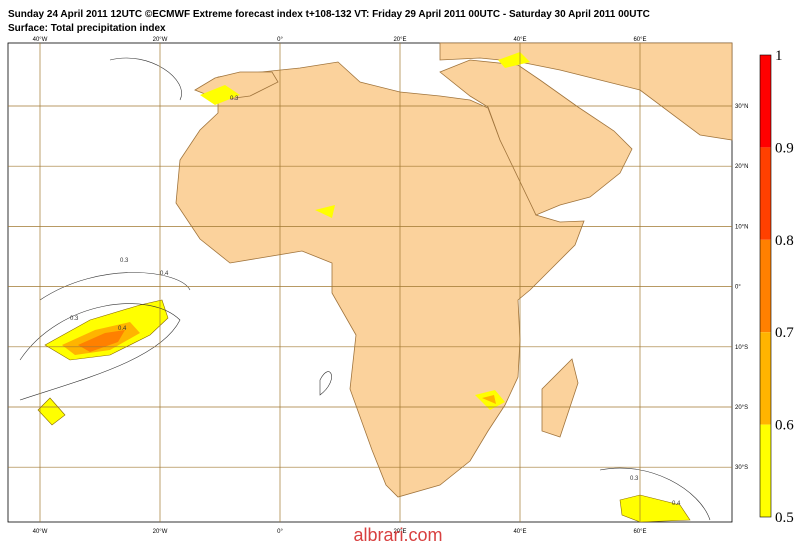  I want to click on watermark: albrari.com, so click(397, 535).